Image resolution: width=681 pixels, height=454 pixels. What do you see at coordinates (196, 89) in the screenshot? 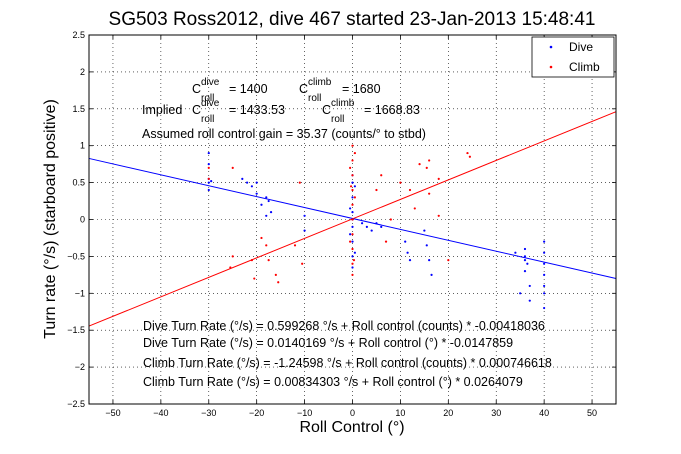
I see `c-roll-dive-symbol: C` at bounding box center [196, 89].